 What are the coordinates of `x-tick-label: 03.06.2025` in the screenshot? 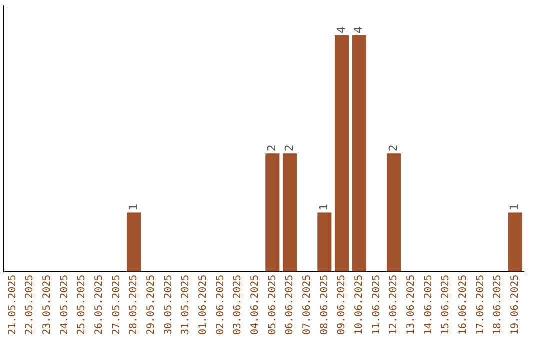 It's located at (238, 305).